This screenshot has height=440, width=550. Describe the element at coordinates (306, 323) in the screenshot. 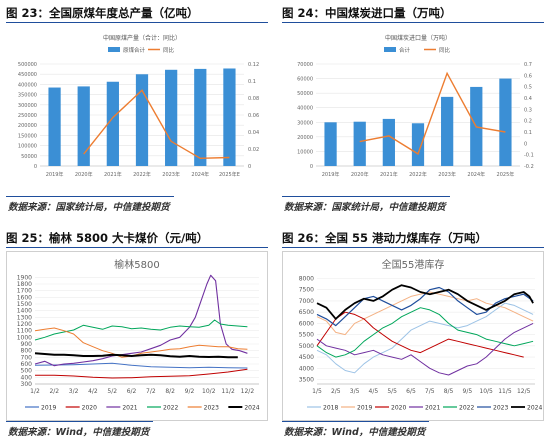

I see `y-tick-label: 6000` at that location.